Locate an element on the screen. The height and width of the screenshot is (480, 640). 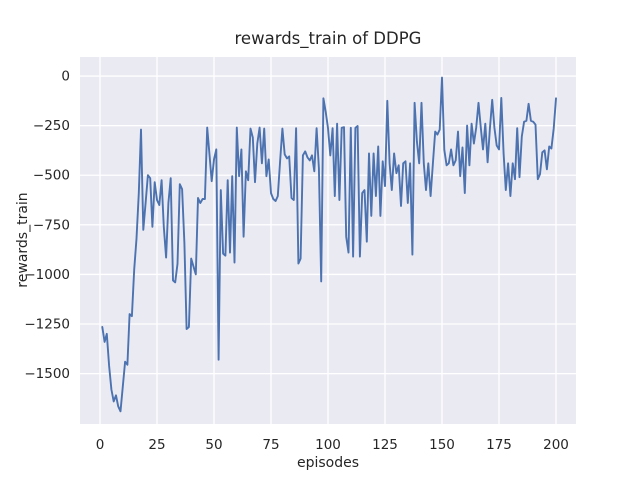
chart-title: rewards_train of DDPG is located at coordinates (328, 39).